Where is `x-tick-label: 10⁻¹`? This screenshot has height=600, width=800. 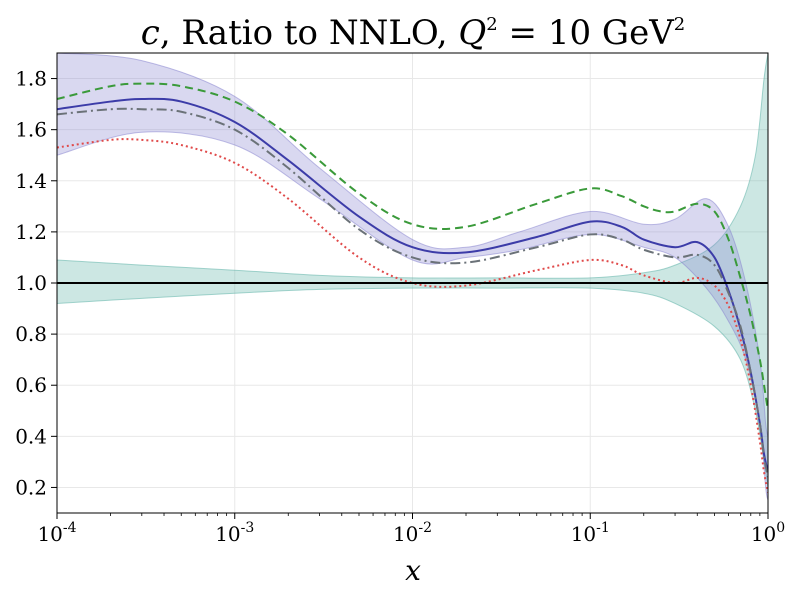 x-tick-label: 10⁻¹ is located at coordinates (590, 533).